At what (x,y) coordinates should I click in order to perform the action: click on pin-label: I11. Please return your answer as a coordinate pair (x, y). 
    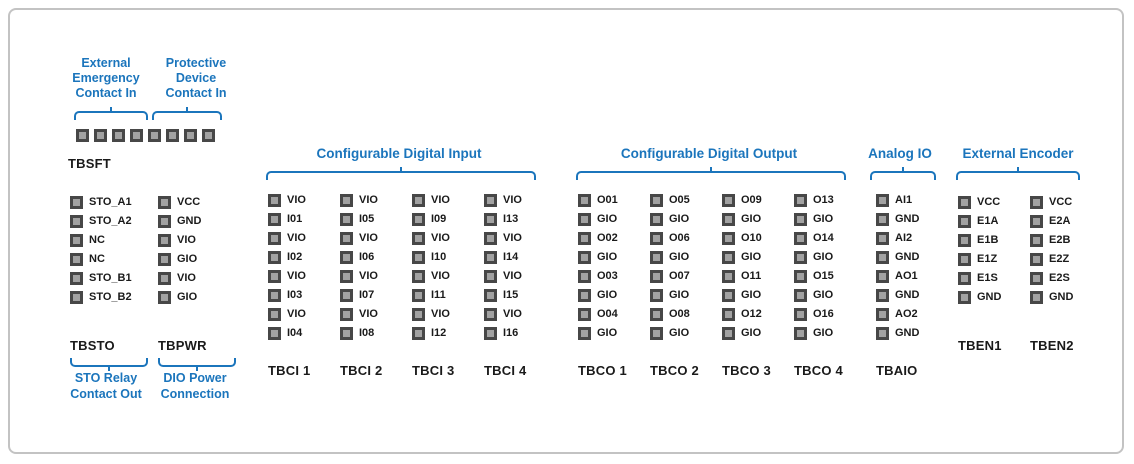
    Looking at the image, I should click on (438, 295).